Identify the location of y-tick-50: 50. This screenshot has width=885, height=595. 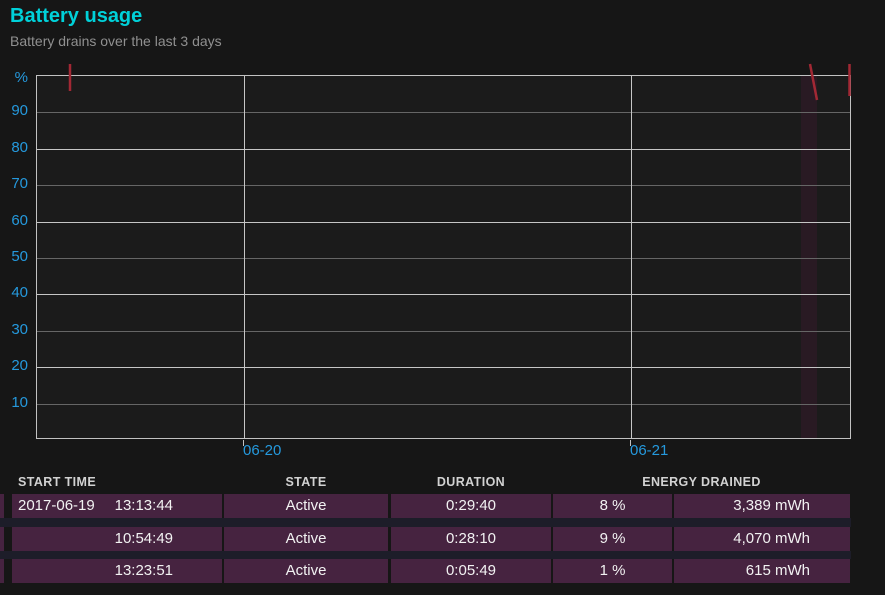
(19, 256).